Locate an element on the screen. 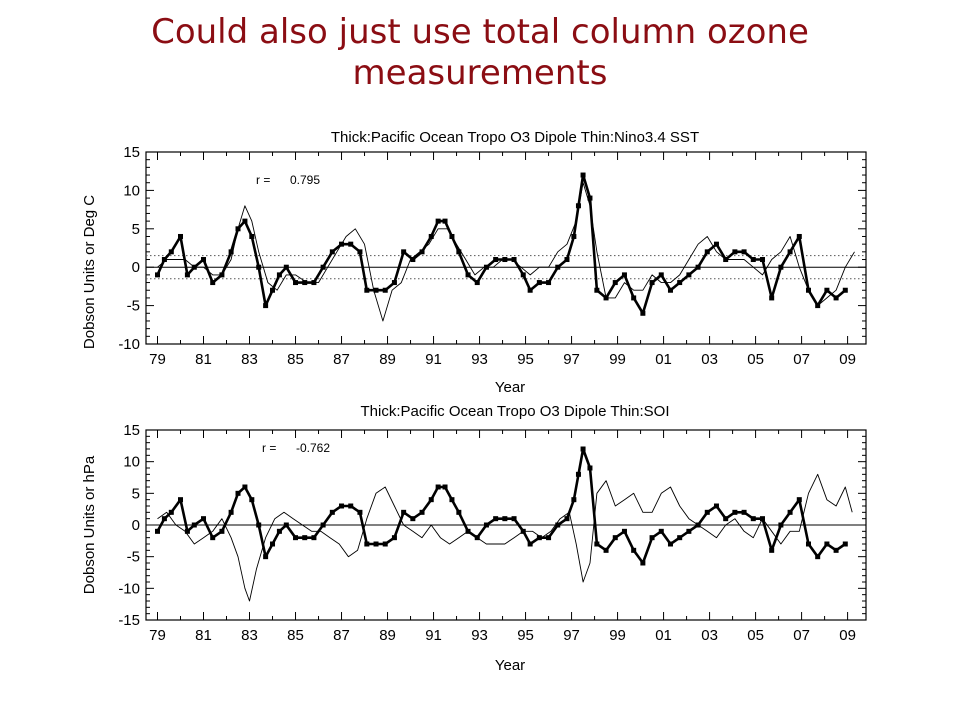 Image resolution: width=960 pixels, height=720 pixels. x-tick-label: 07 is located at coordinates (801, 359).